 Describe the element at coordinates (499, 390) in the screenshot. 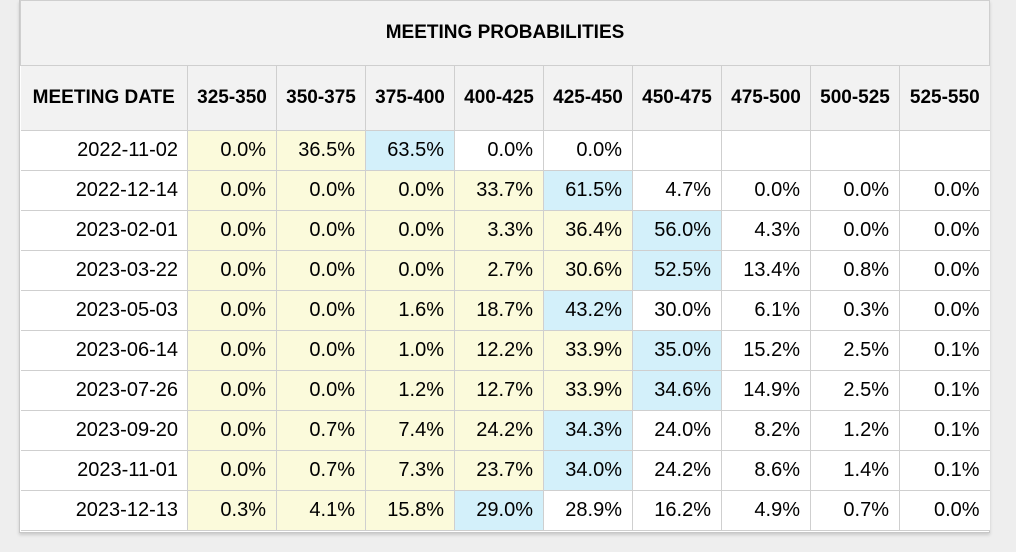

I see `probability-cell: 12.7%` at that location.